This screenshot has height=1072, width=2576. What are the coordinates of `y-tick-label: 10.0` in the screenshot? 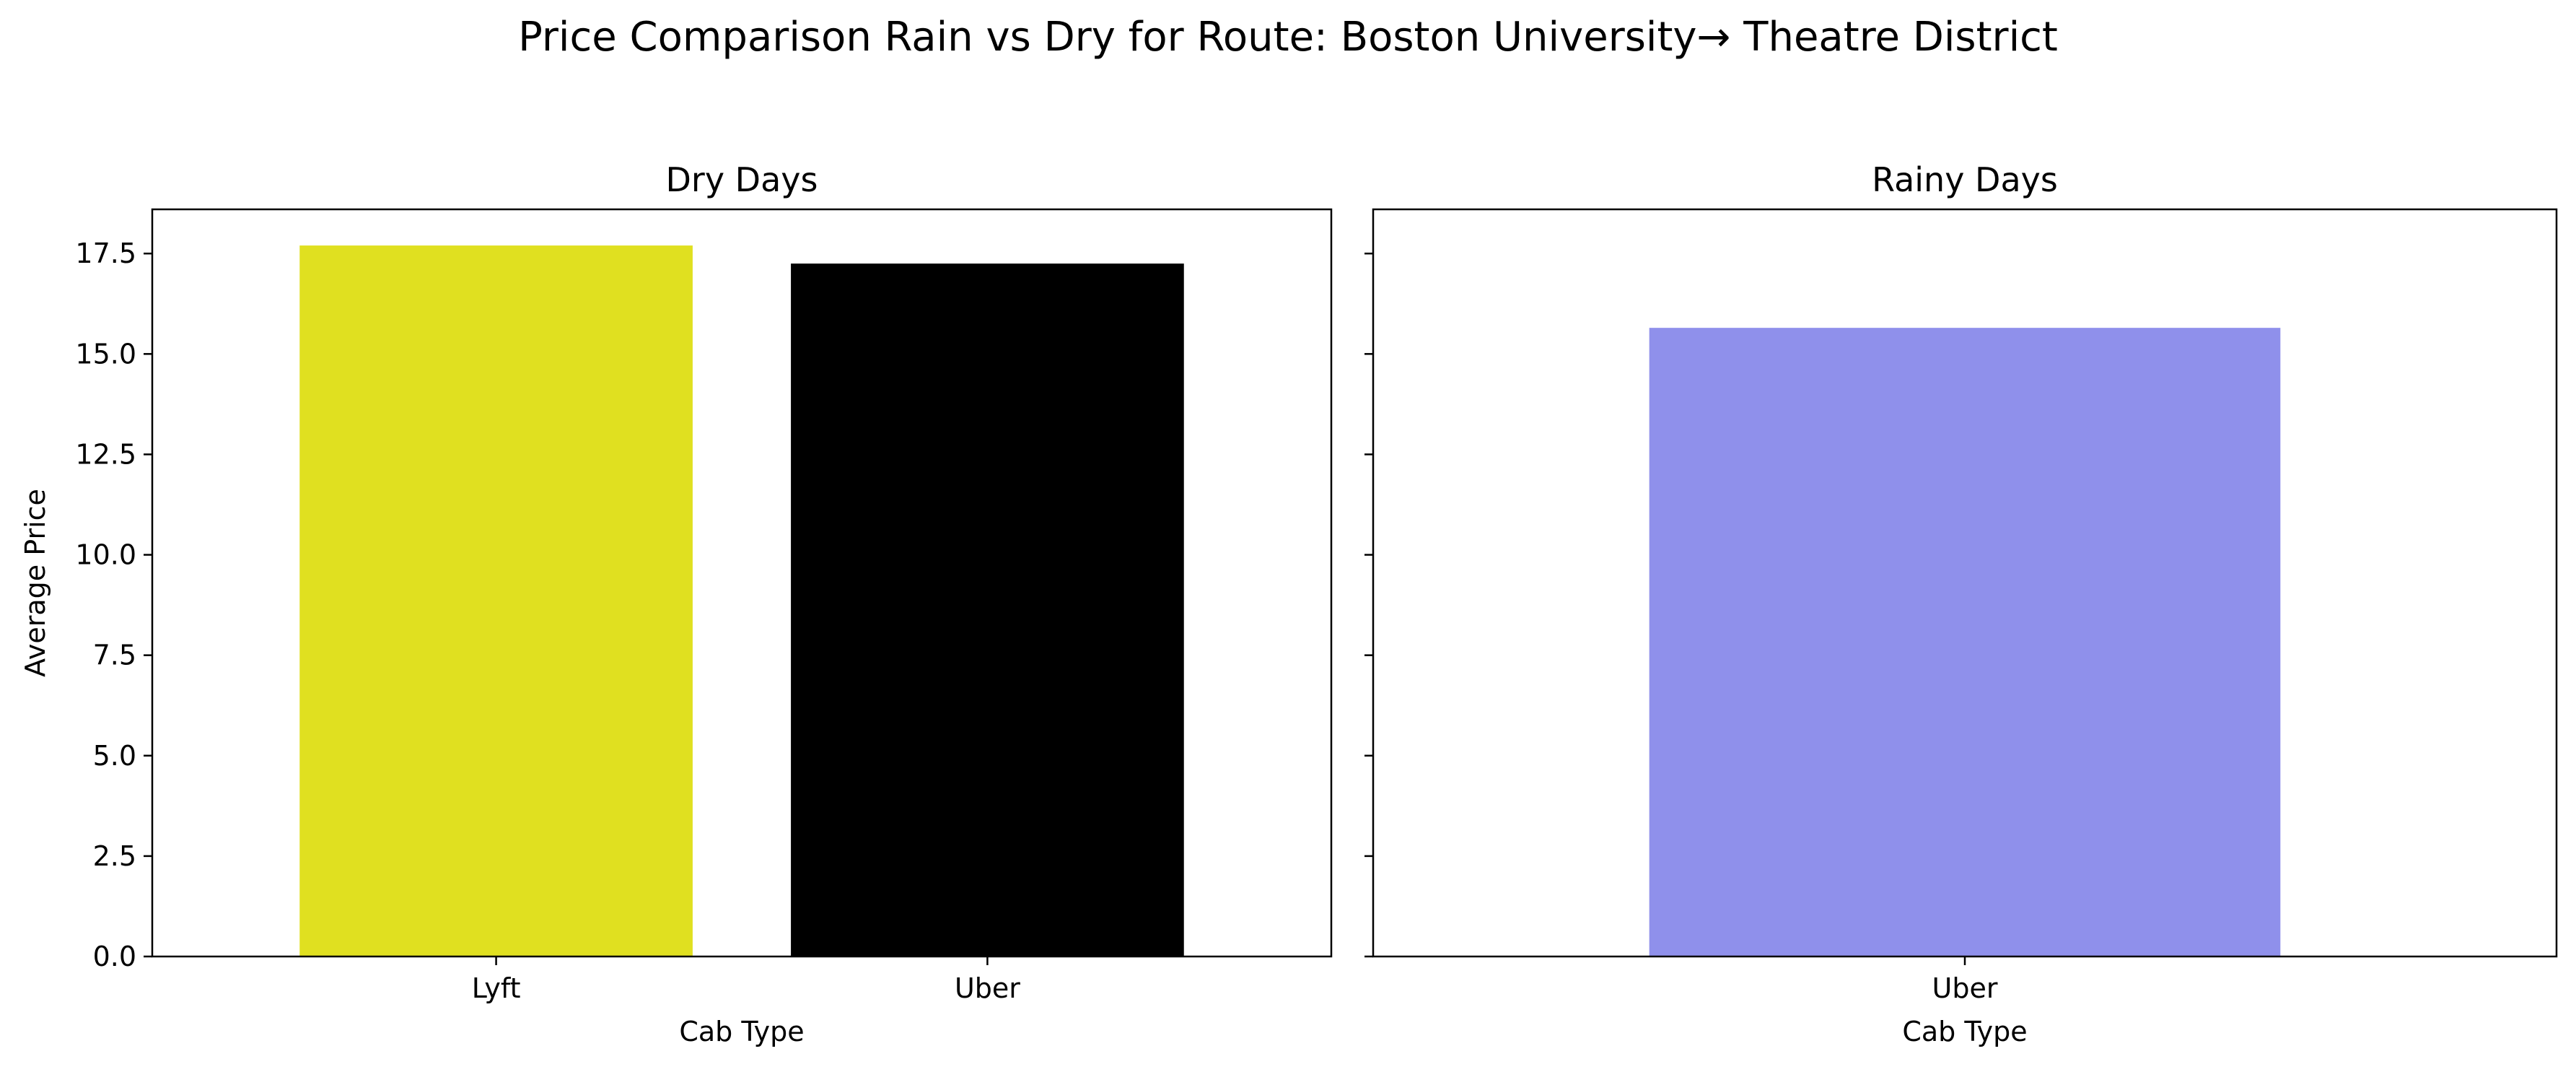 It's located at (105, 555).